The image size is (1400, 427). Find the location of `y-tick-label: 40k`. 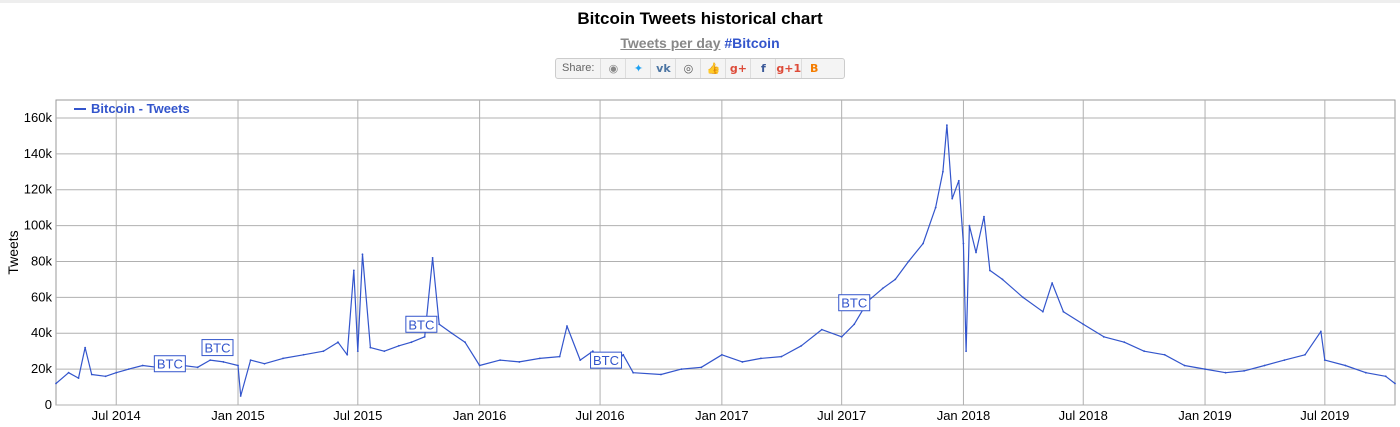

y-tick-label: 40k is located at coordinates (41, 332).